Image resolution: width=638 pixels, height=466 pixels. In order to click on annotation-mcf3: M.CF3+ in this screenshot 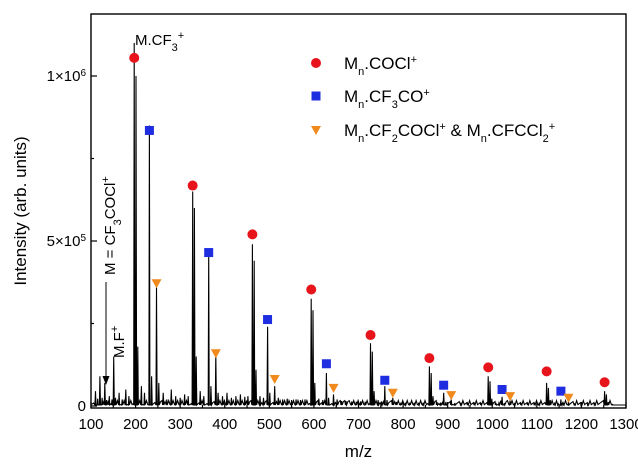, I will do `click(159, 42)`.